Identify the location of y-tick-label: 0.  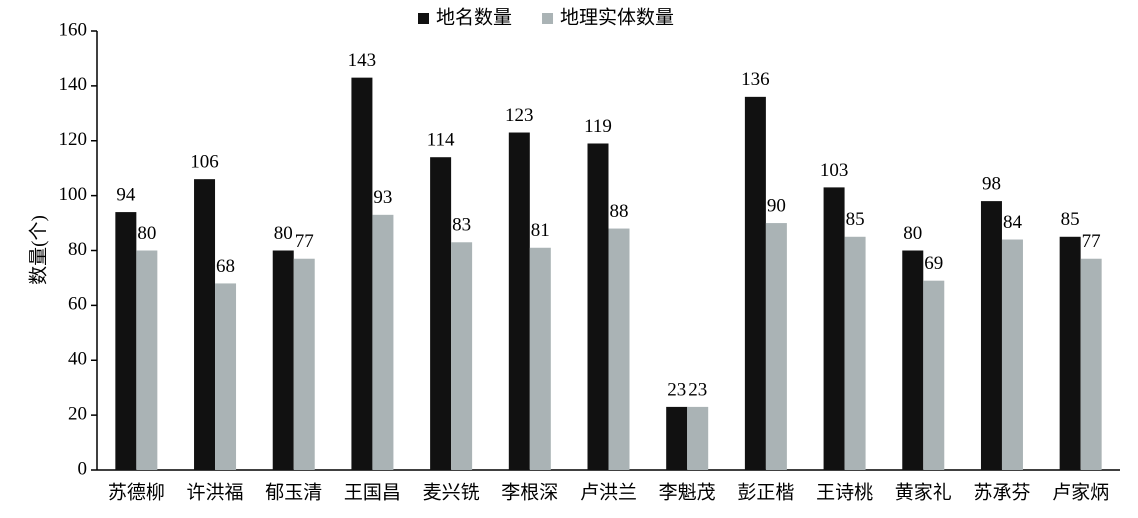
(83, 468).